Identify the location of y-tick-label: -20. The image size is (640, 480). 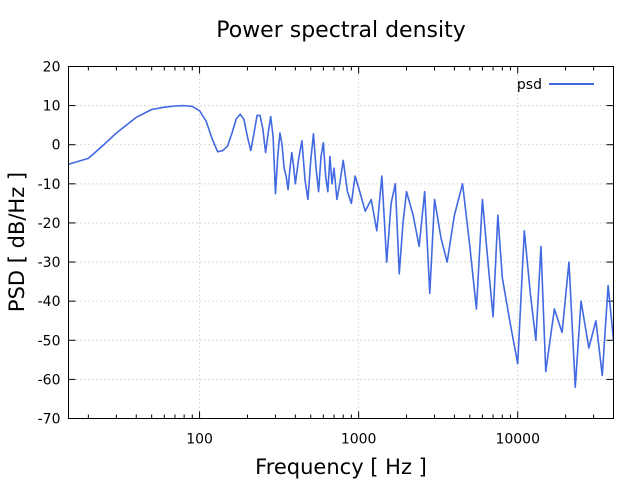
(49, 224).